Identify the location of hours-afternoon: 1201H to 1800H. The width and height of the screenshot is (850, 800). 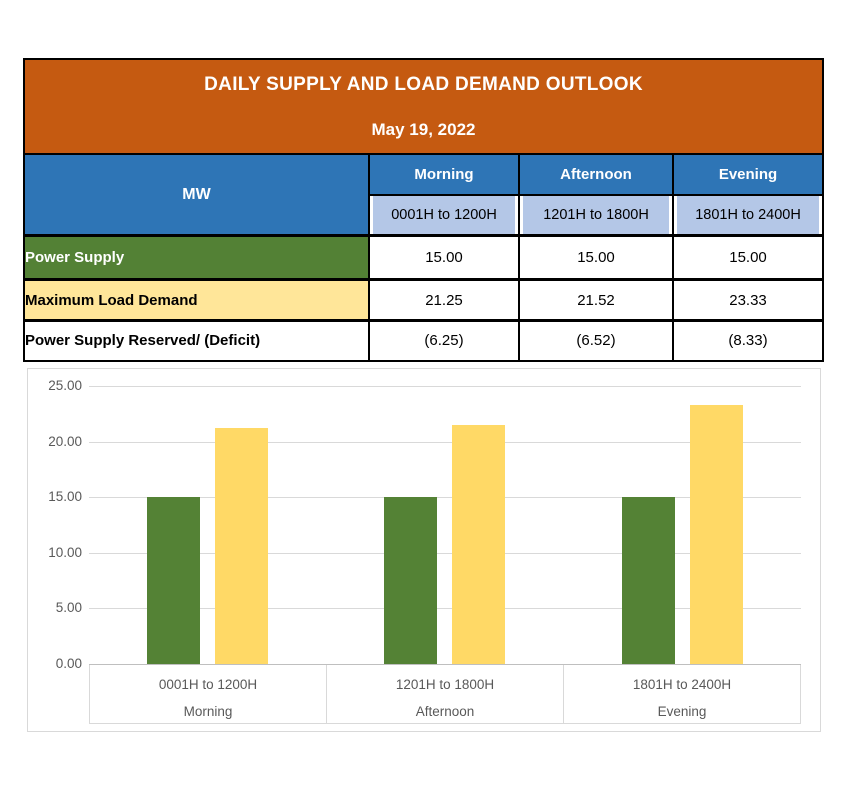
(596, 215).